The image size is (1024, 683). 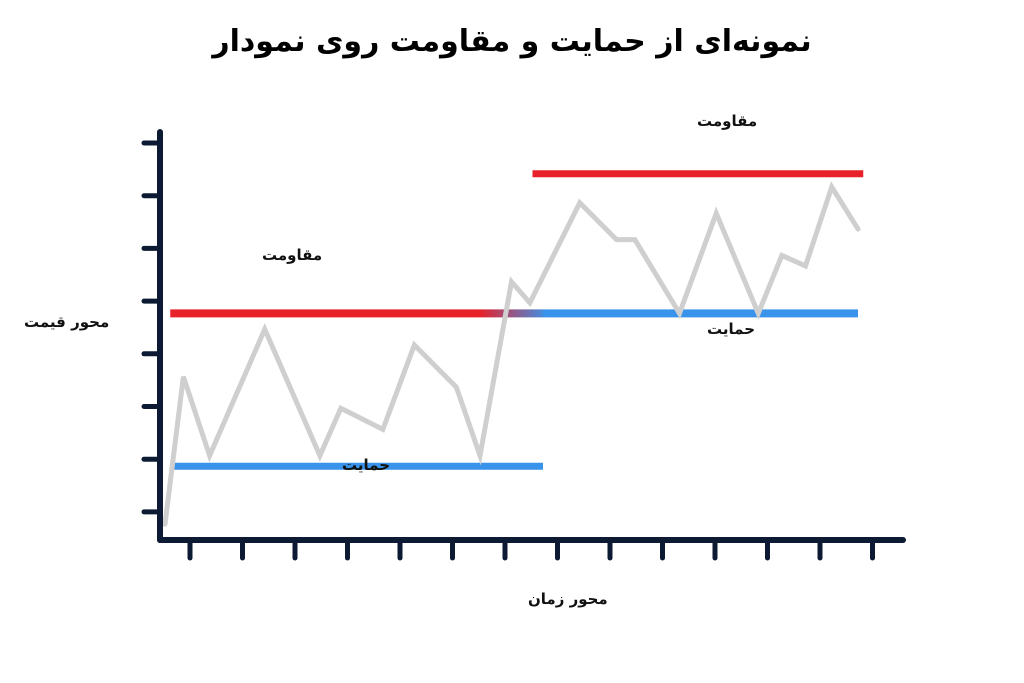 What do you see at coordinates (568, 599) in the screenshot?
I see `x-axis-label: محور زمان` at bounding box center [568, 599].